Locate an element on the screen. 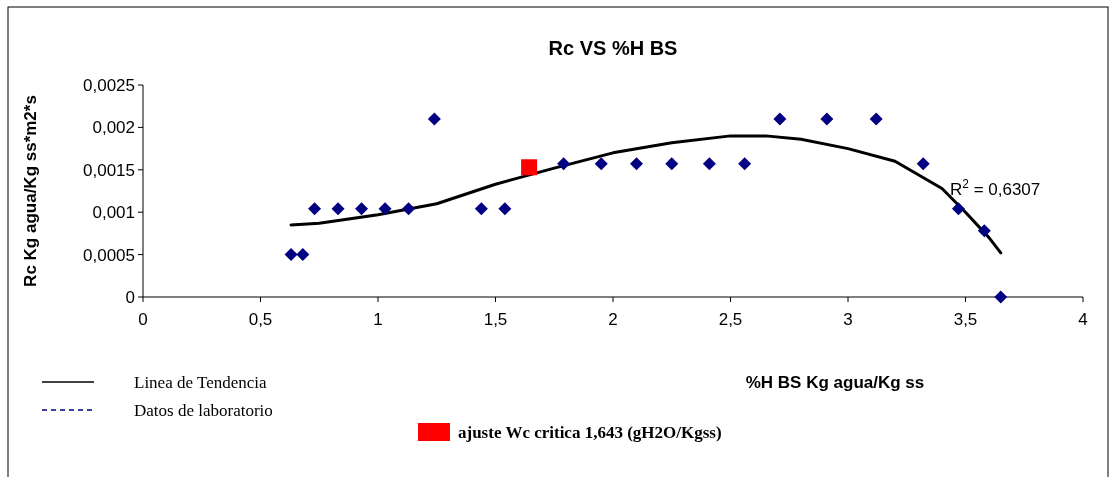  y-tick-label: 0,0025 is located at coordinates (109, 85).